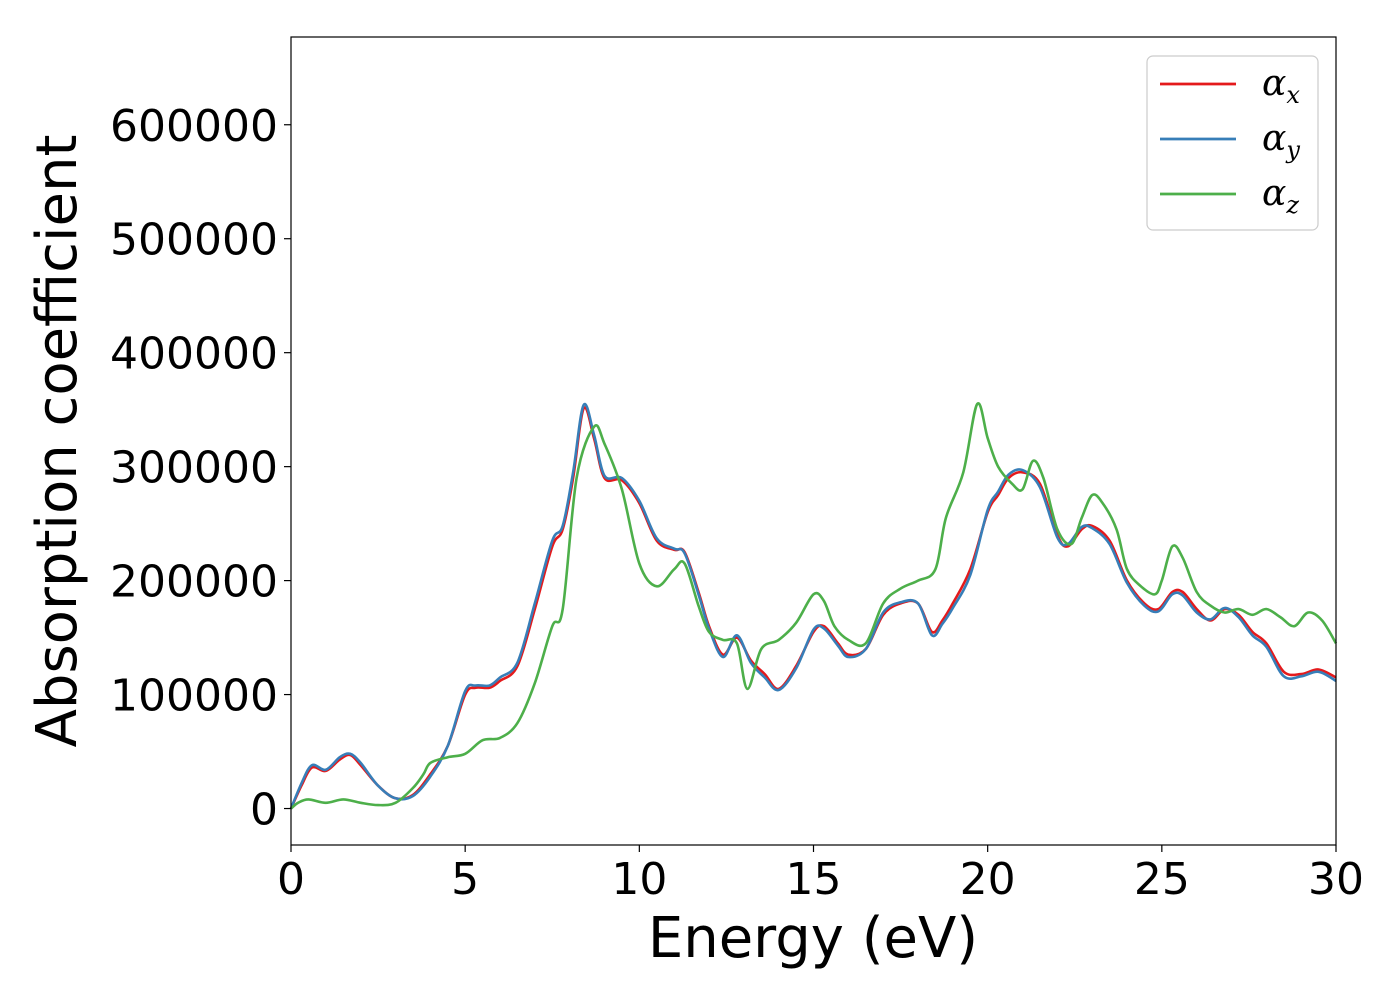 Image resolution: width=1400 pixels, height=1000 pixels. I want to click on y-tick-label: 500000, so click(194, 240).